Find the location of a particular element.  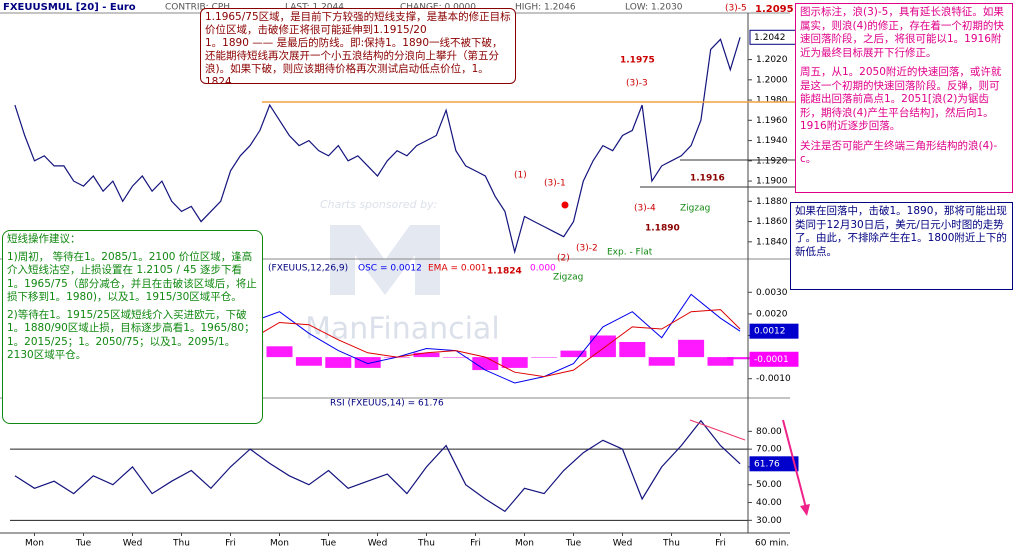

y-tick-label: 30.00 is located at coordinates (769, 521).